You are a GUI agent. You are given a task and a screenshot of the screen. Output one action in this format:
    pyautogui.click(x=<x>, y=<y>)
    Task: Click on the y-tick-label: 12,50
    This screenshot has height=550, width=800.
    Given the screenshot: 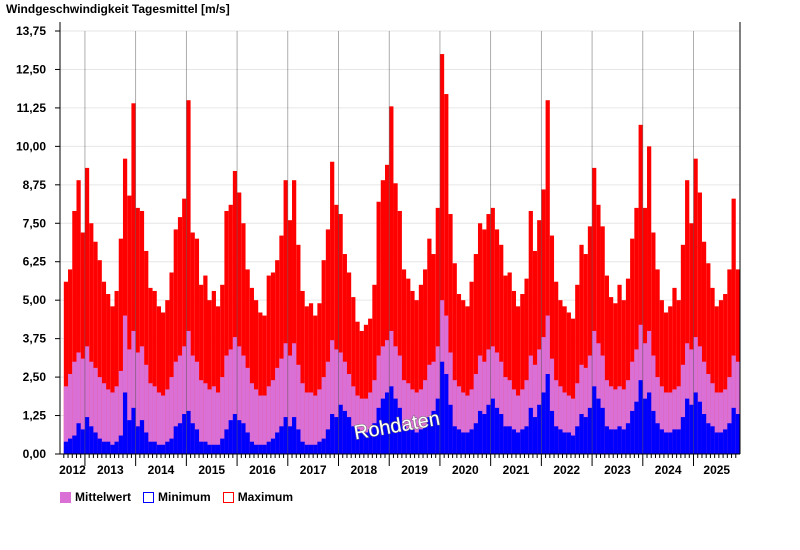 What is the action you would take?
    pyautogui.click(x=31, y=69)
    